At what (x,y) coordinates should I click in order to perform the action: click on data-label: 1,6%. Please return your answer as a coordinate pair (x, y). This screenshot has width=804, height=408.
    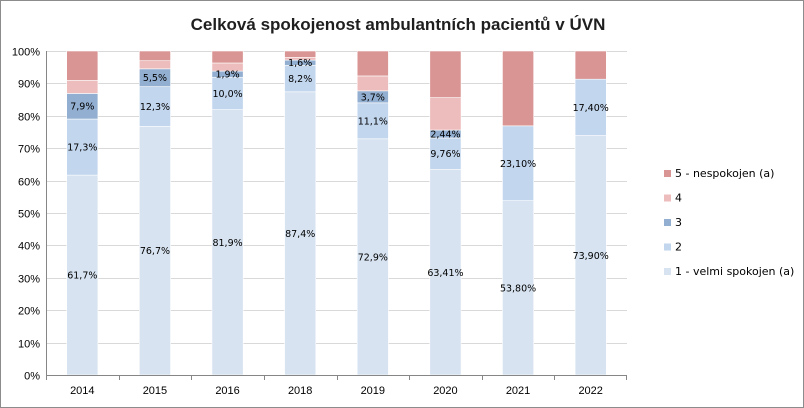
    Looking at the image, I should click on (300, 63).